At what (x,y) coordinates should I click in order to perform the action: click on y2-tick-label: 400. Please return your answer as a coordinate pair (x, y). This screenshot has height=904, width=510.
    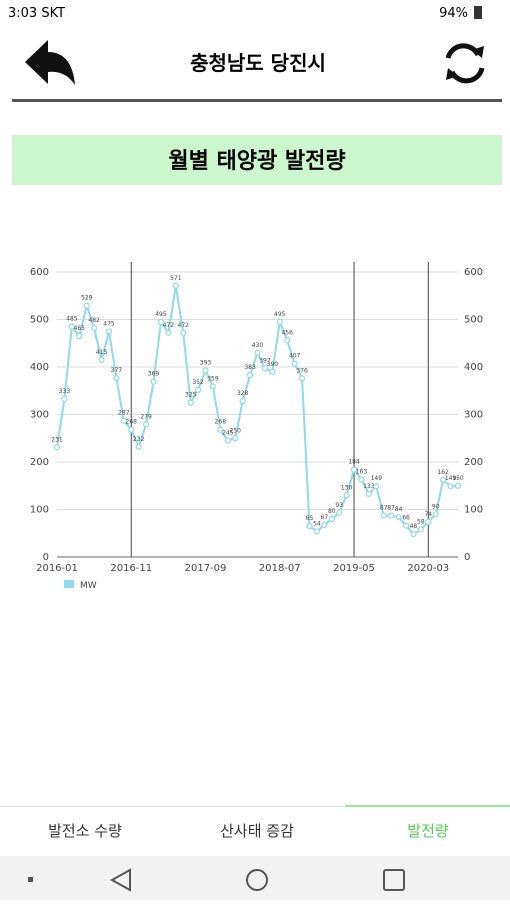
    Looking at the image, I should click on (473, 367).